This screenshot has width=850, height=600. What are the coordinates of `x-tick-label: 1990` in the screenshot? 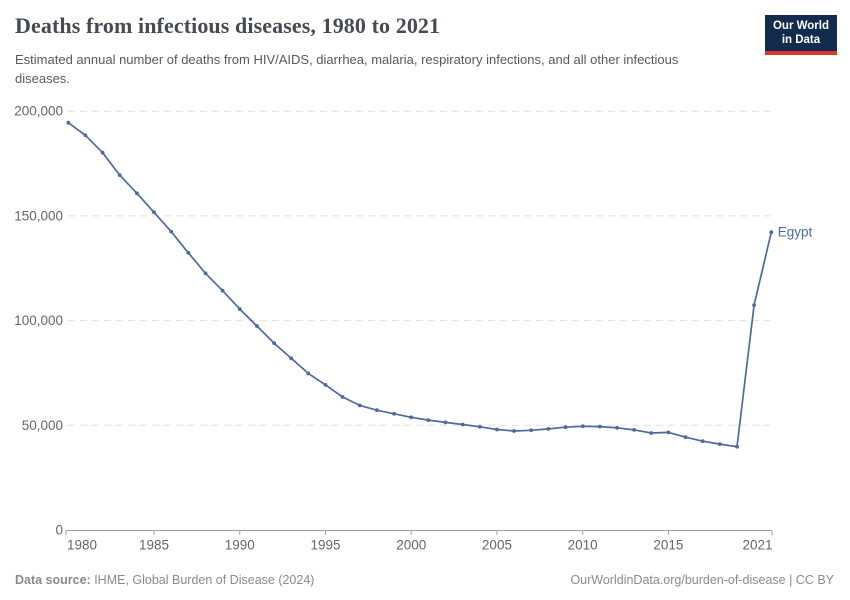 It's located at (240, 545).